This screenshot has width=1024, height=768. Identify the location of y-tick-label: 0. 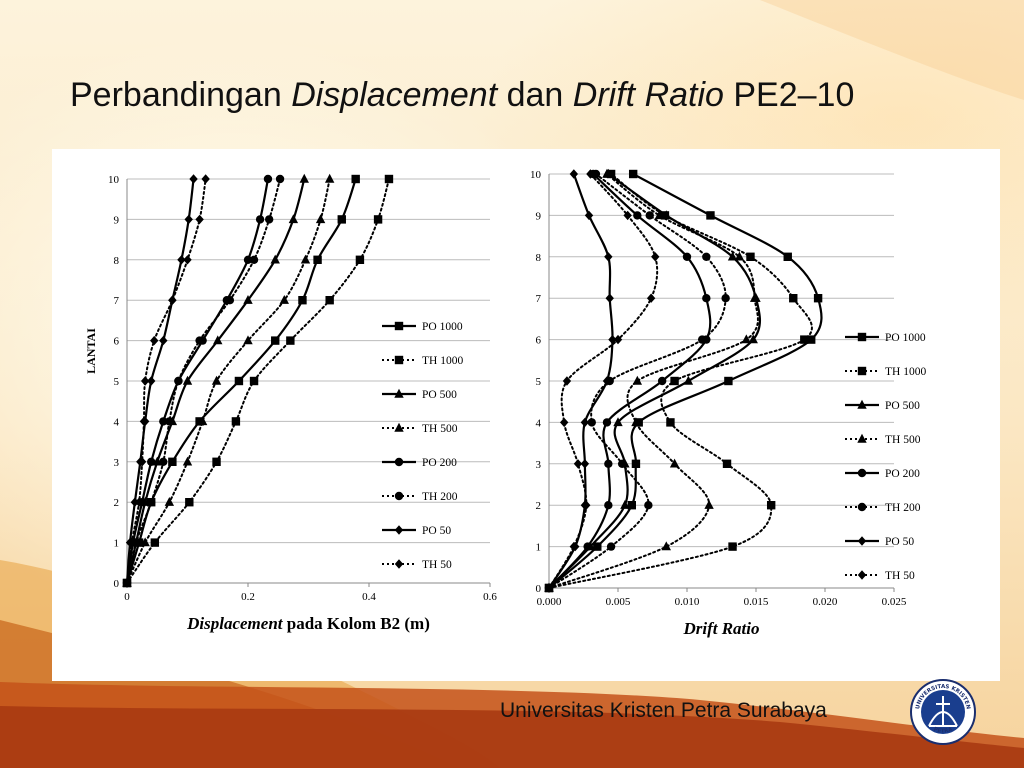
(117, 584).